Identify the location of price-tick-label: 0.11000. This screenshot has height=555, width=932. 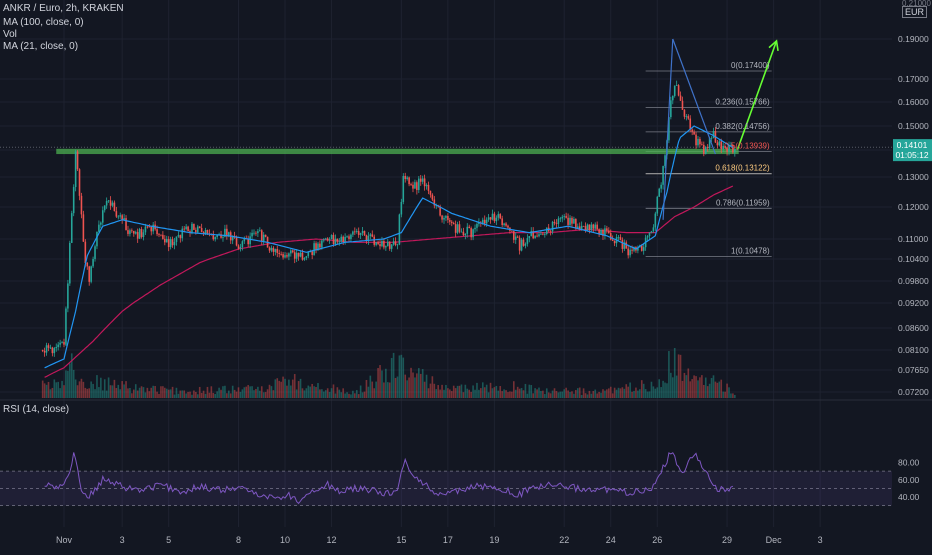
(913, 239).